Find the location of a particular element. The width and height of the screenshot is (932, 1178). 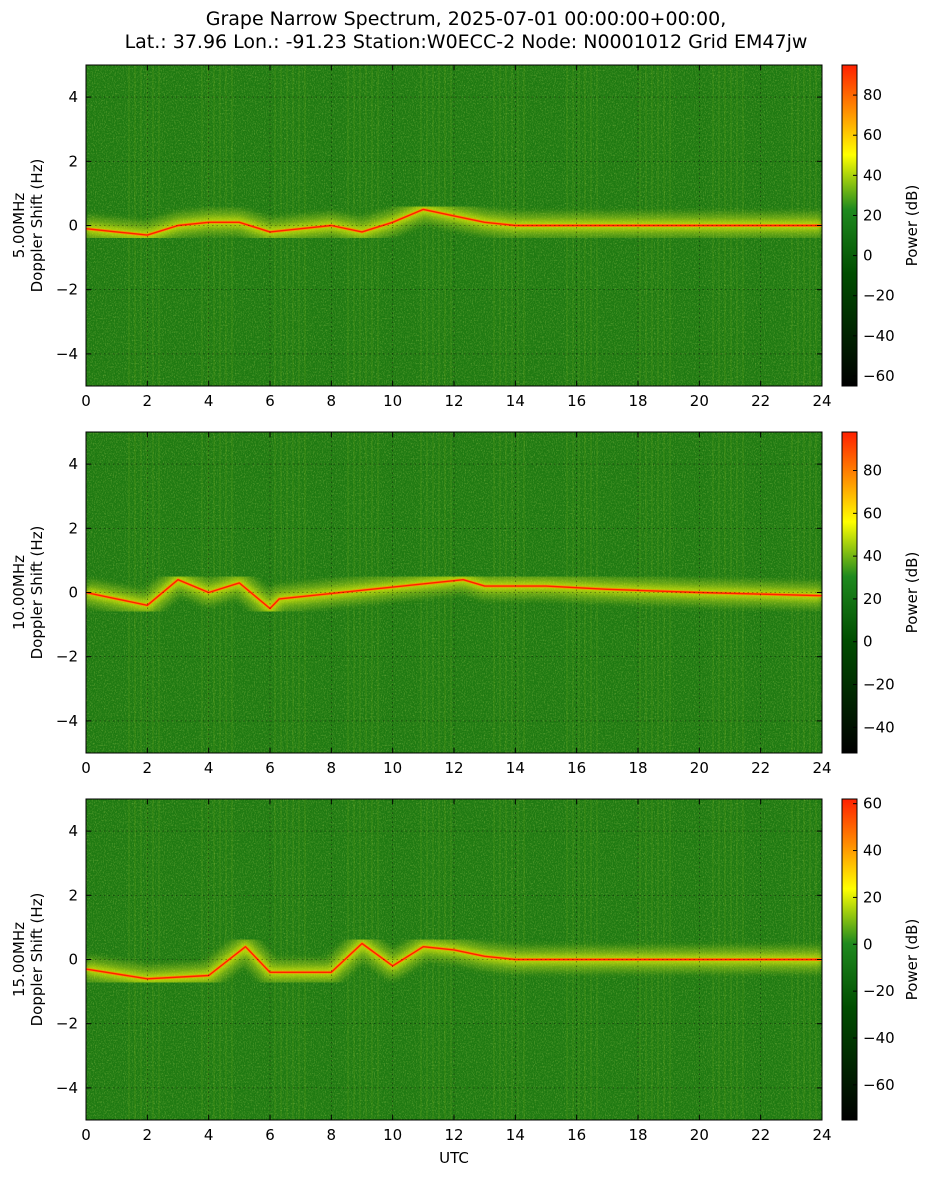

y-axis-label-line1: 15.00MHz is located at coordinates (19, 959).